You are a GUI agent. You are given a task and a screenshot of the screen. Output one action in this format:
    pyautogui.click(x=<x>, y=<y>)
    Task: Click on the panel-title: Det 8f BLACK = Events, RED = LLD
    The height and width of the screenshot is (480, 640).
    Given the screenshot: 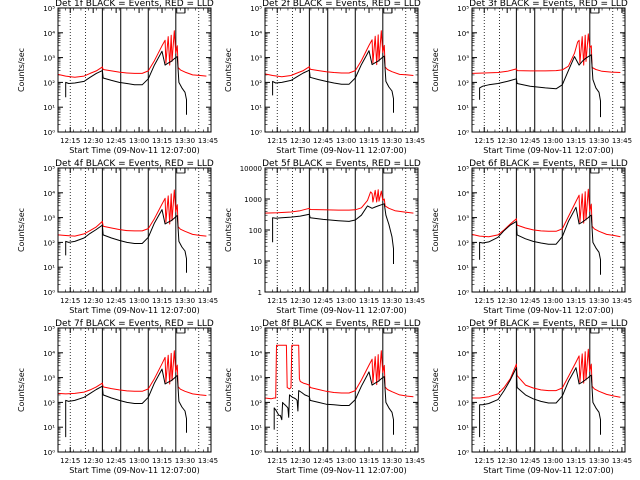 What is the action you would take?
    pyautogui.click(x=341, y=324)
    